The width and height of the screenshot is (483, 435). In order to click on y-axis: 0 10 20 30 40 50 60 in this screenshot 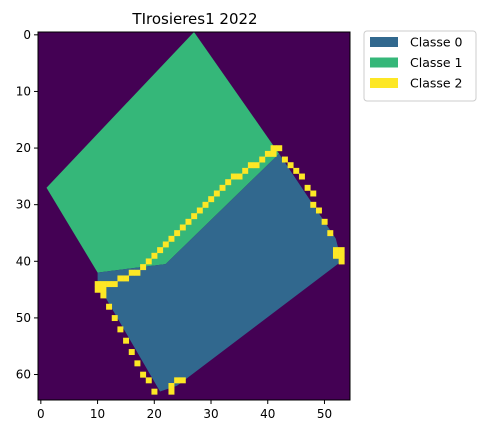, I will do `click(27, 205)`.